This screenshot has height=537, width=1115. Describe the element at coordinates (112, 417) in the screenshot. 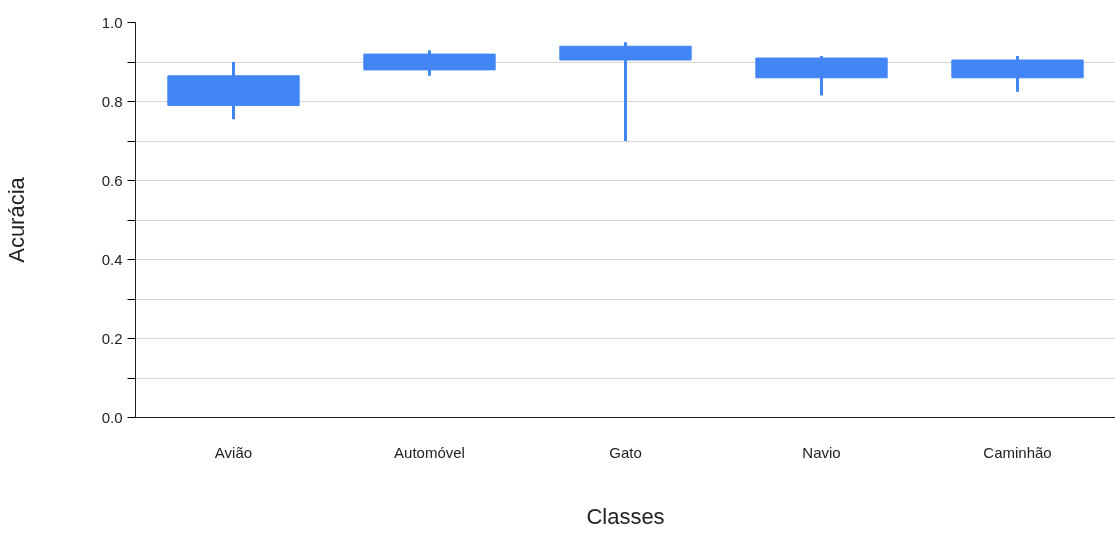

I see `y-tick-label: 0.0` at that location.